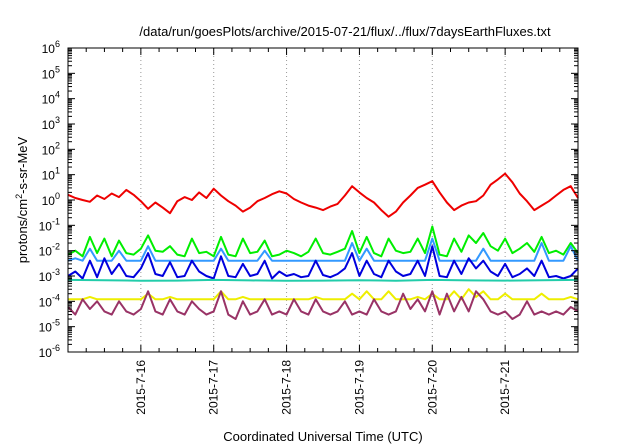  Describe the element at coordinates (505, 387) in the screenshot. I see `x-tick-label: 2015-7-21` at that location.